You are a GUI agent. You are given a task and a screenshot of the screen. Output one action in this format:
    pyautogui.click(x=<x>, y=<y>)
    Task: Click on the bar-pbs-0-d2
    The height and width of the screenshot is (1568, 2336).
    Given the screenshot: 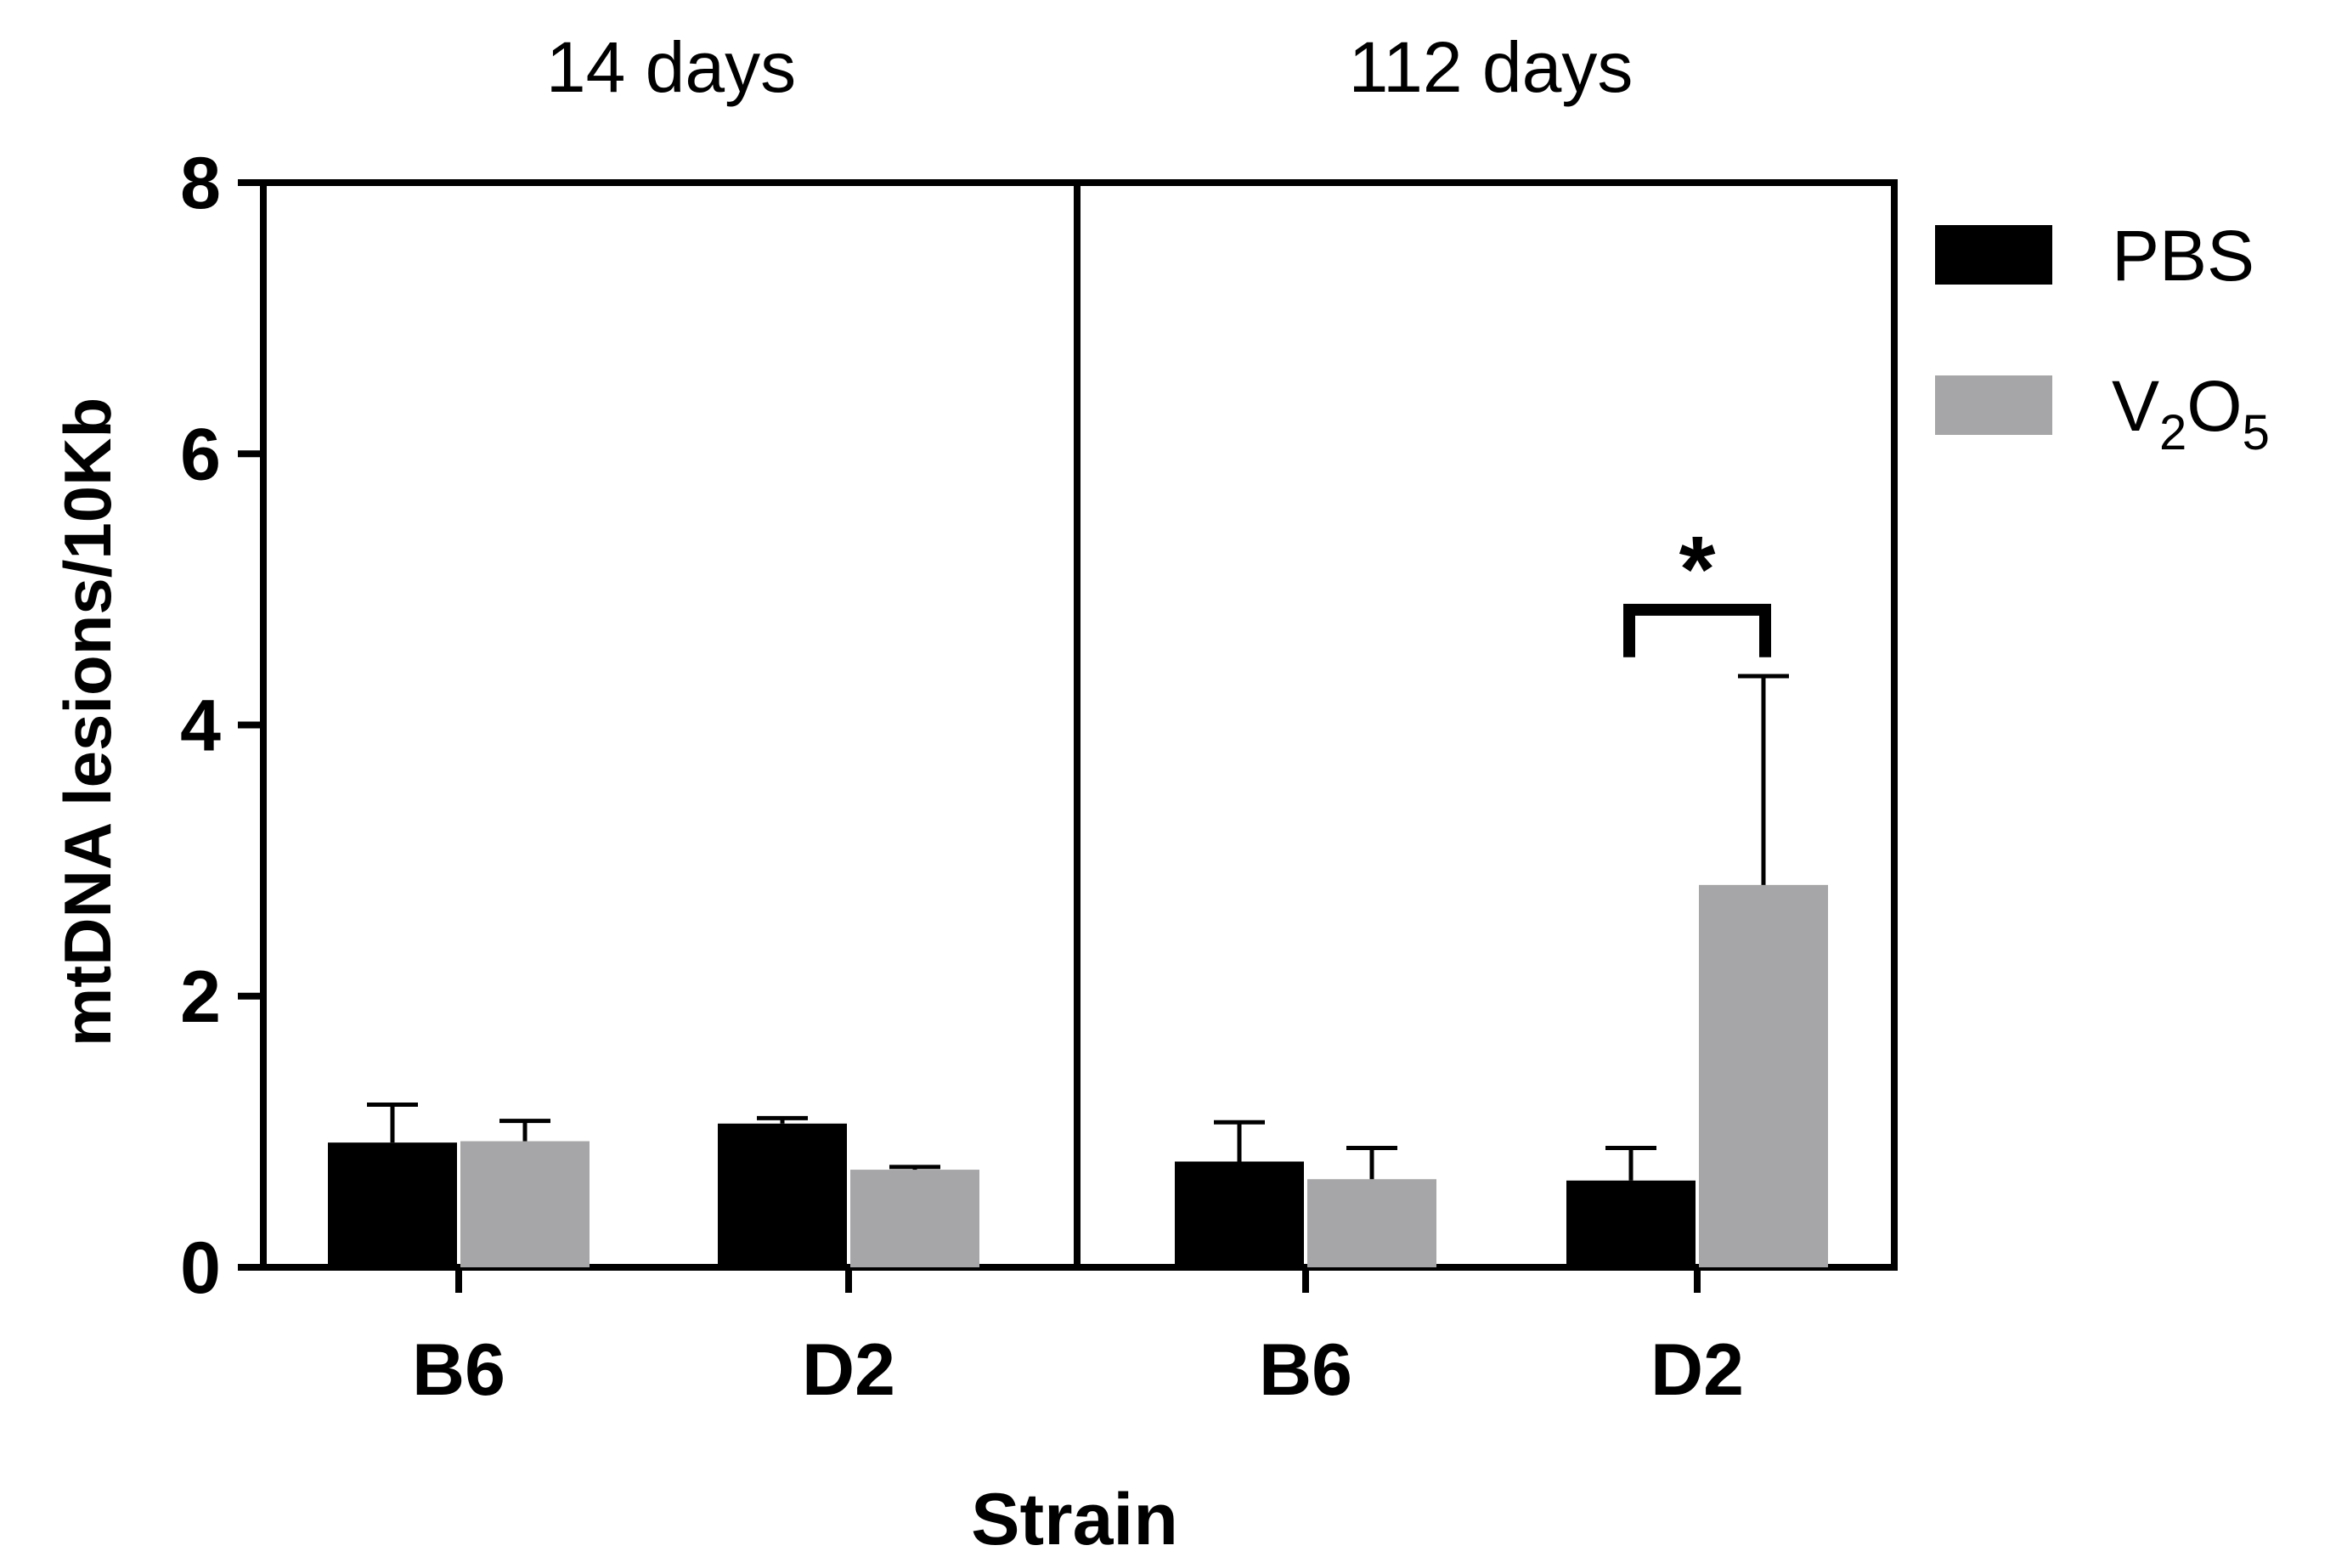 What is the action you would take?
    pyautogui.click(x=782, y=1195)
    